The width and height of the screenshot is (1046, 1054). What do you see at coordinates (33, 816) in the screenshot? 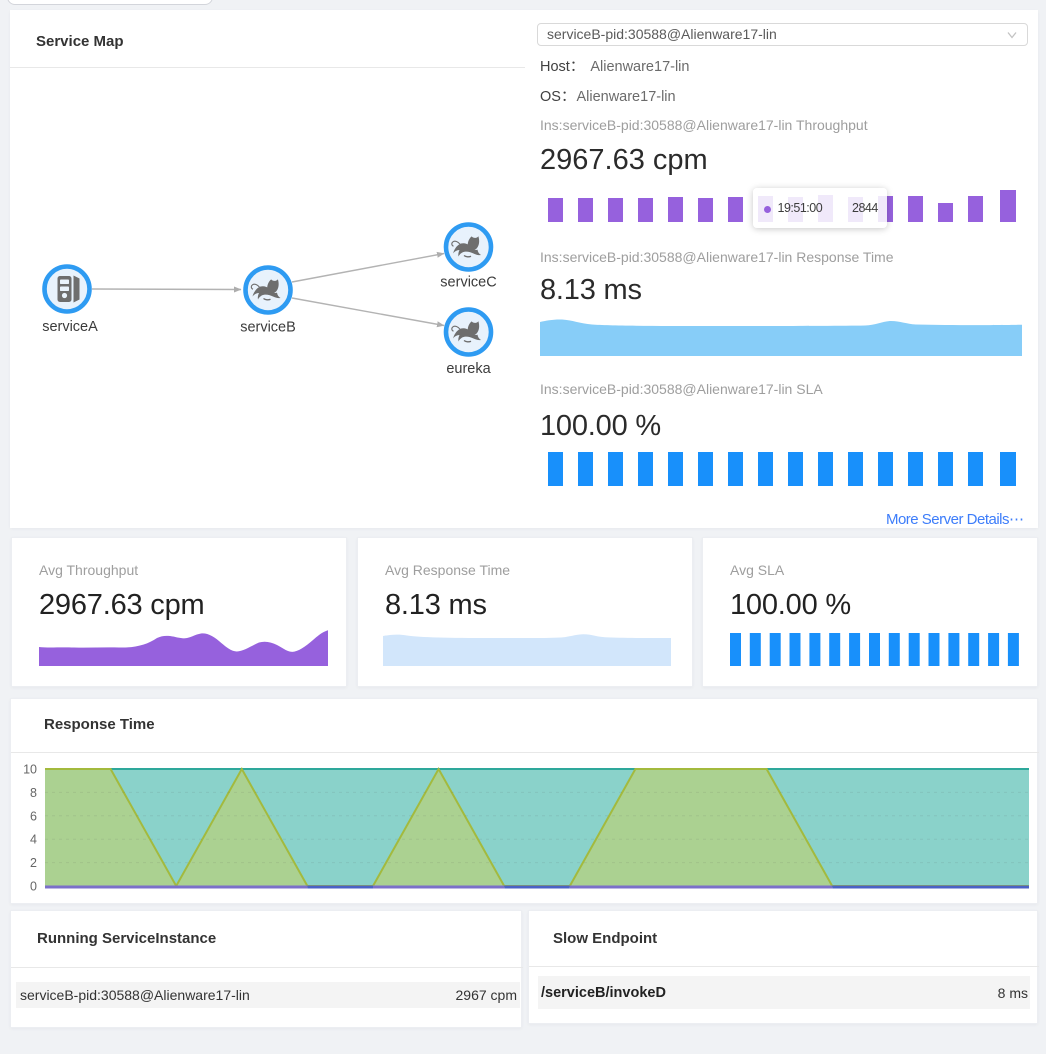
I see `svg-text: 6` at bounding box center [33, 816].